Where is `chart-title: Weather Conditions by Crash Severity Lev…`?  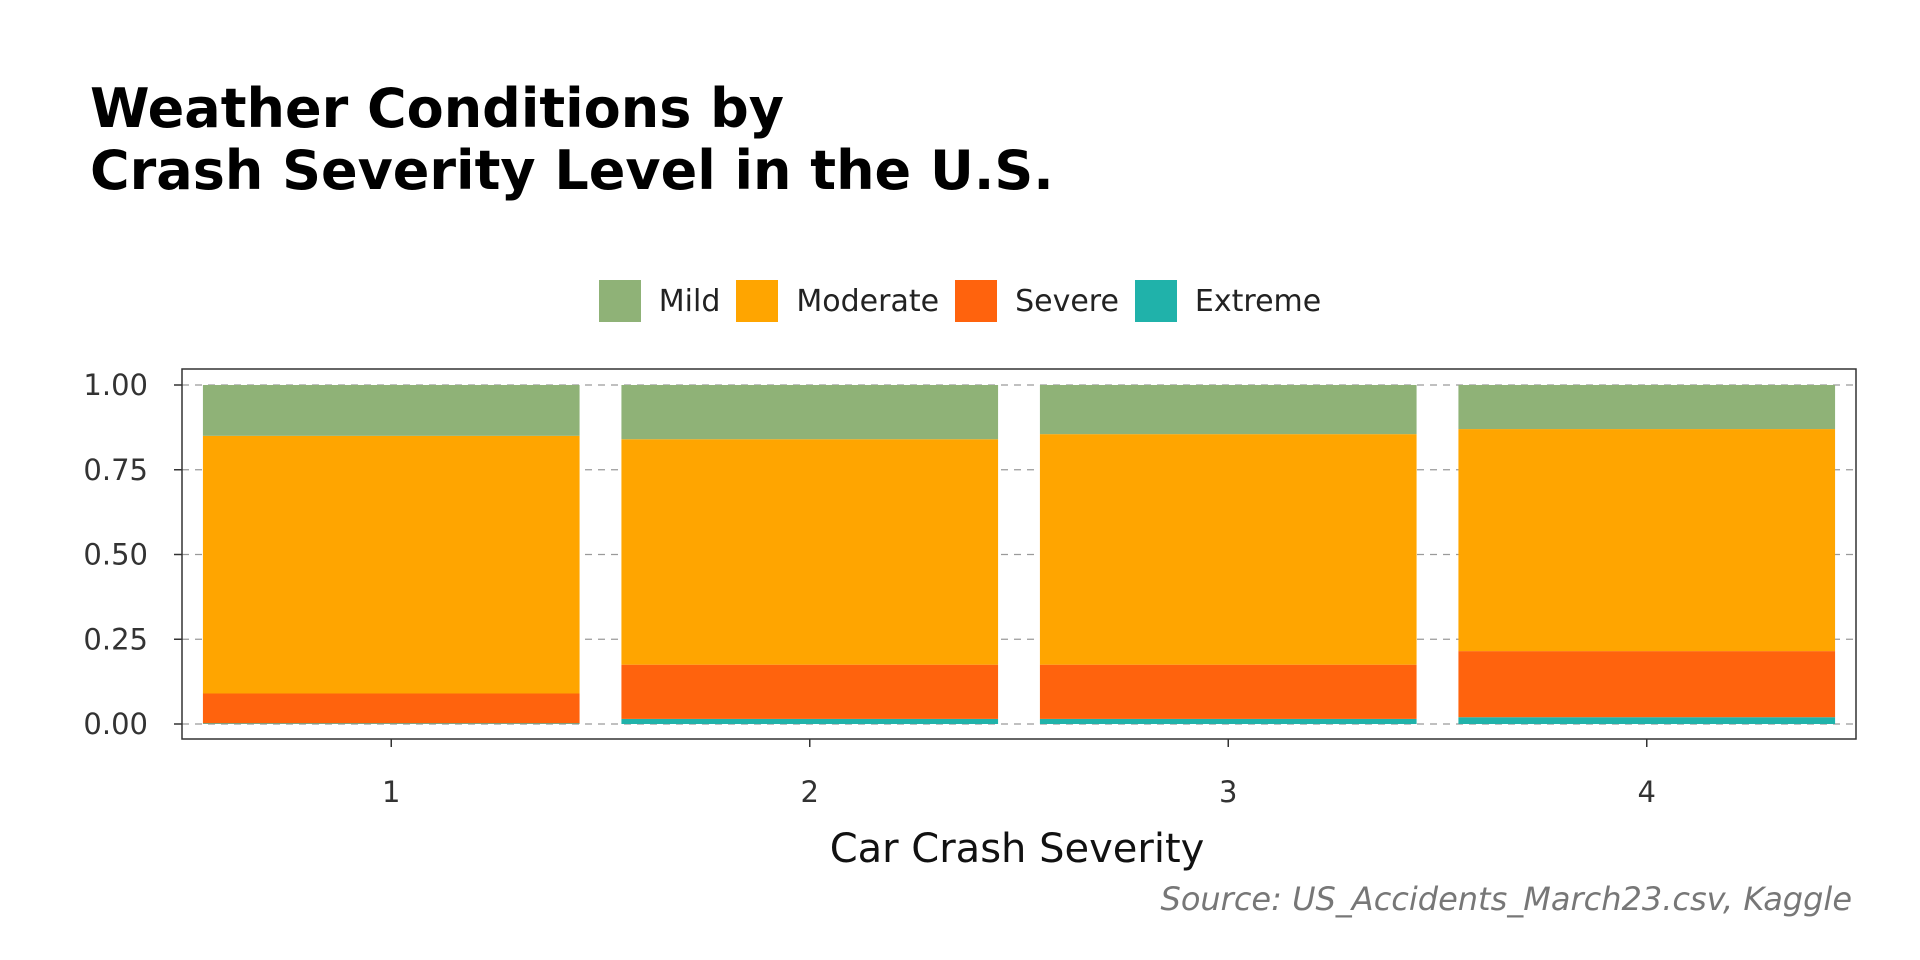
chart-title: Weather Conditions by Crash Severity Lev… is located at coordinates (572, 140).